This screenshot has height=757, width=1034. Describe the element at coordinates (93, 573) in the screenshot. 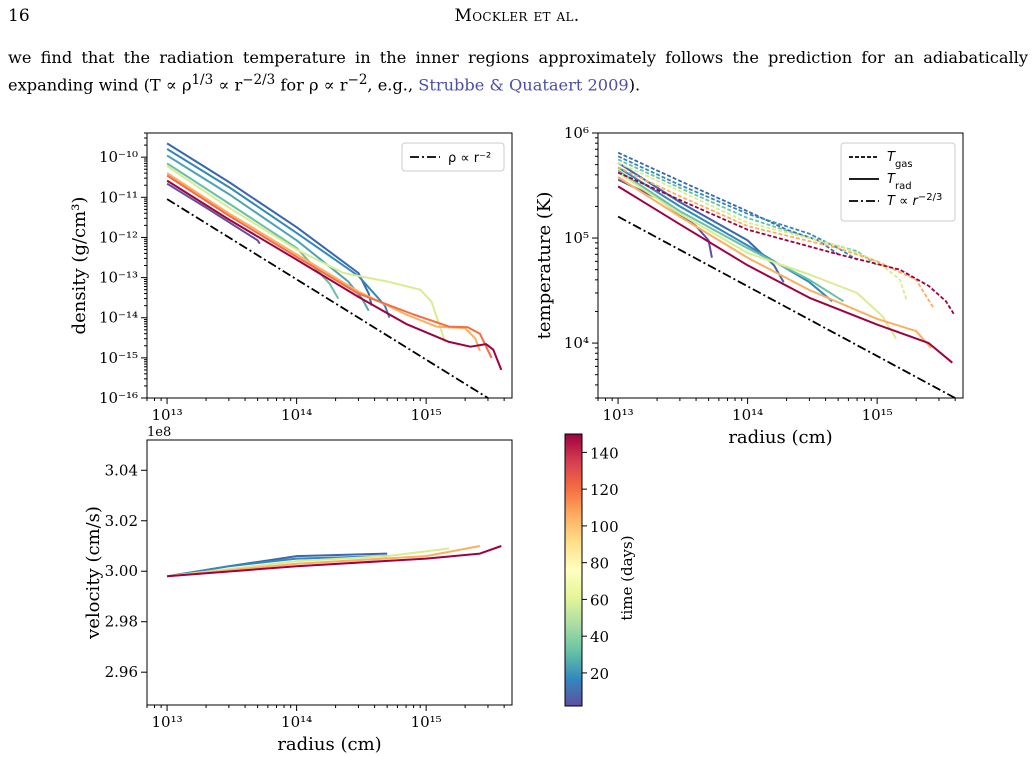

I see `velocity-y-axis-label: velocity (cm/s)` at that location.